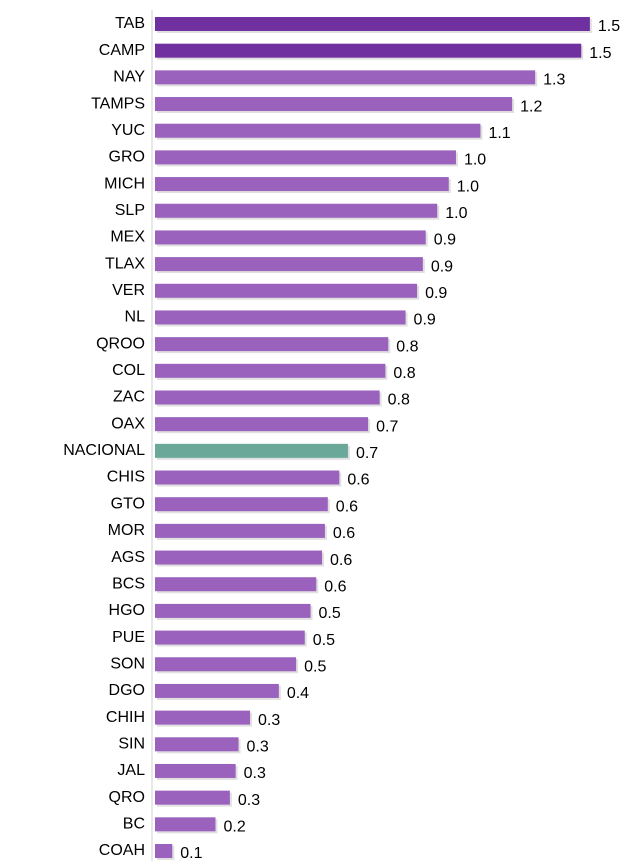 The image size is (639, 861). Describe the element at coordinates (128, 637) in the screenshot. I see `category-label: PUE` at that location.